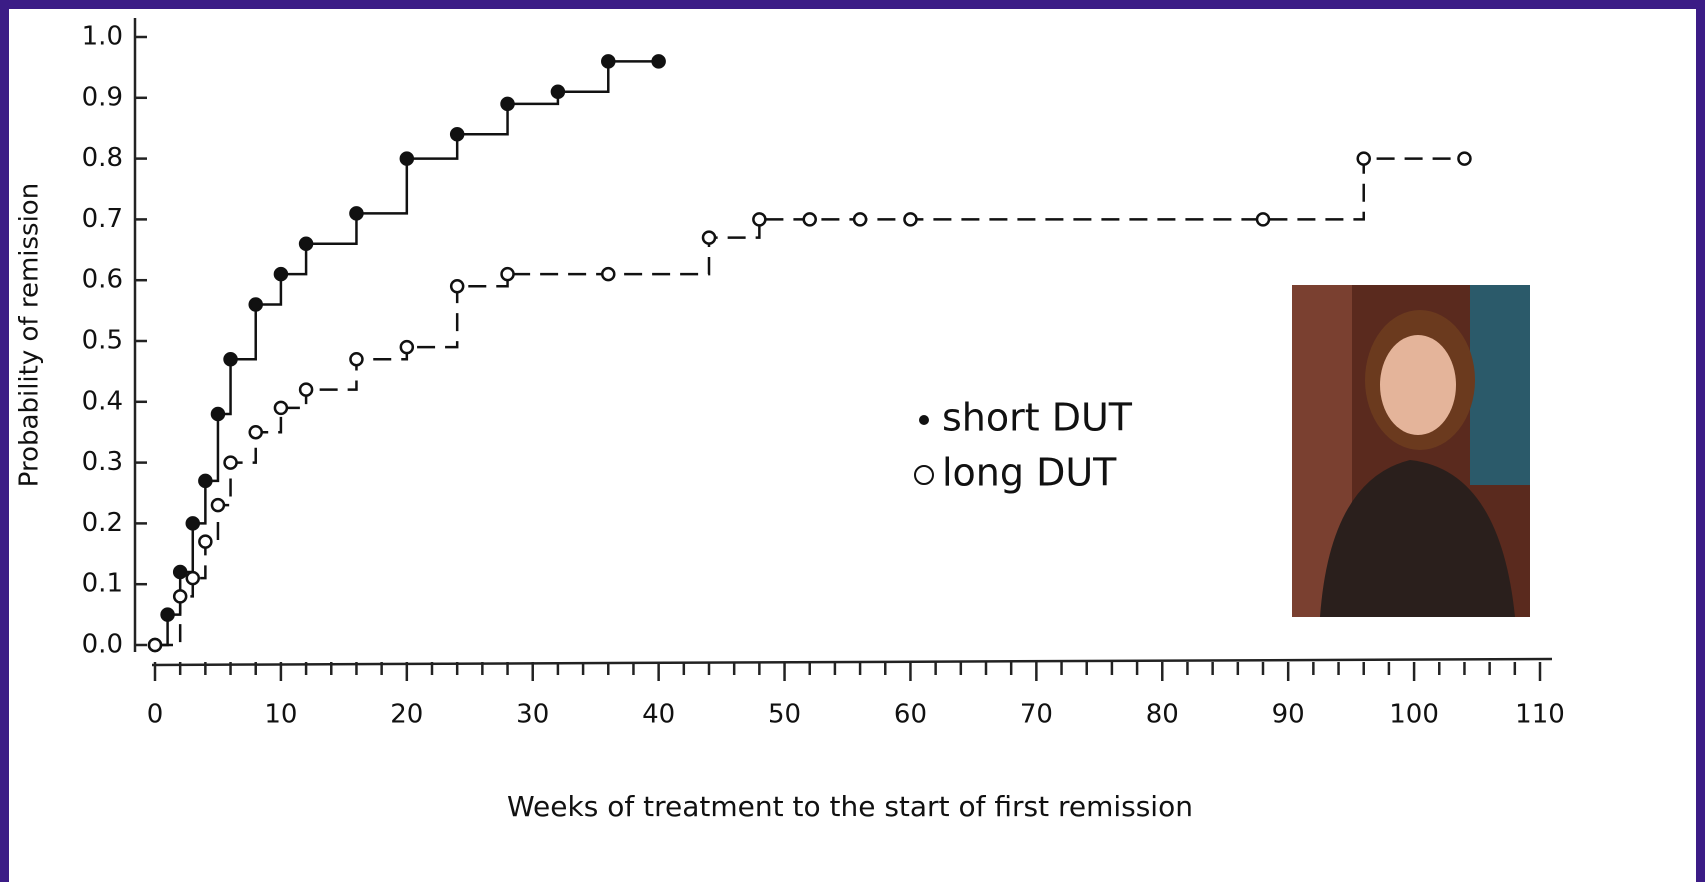 The image size is (1705, 882). What do you see at coordinates (1540, 715) in the screenshot?
I see `x-tick-label: 110` at bounding box center [1540, 715].